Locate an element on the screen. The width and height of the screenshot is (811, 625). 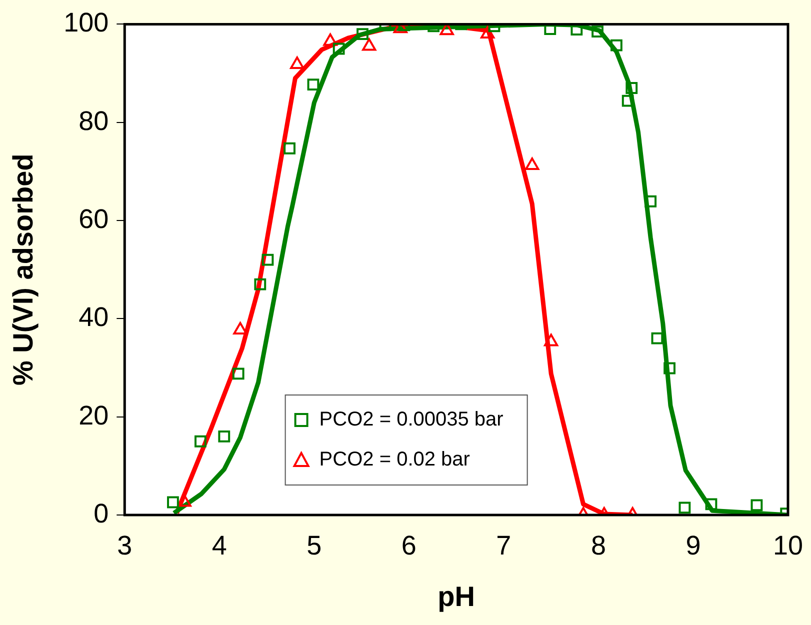
y-tick-label: 0 is located at coordinates (101, 513).